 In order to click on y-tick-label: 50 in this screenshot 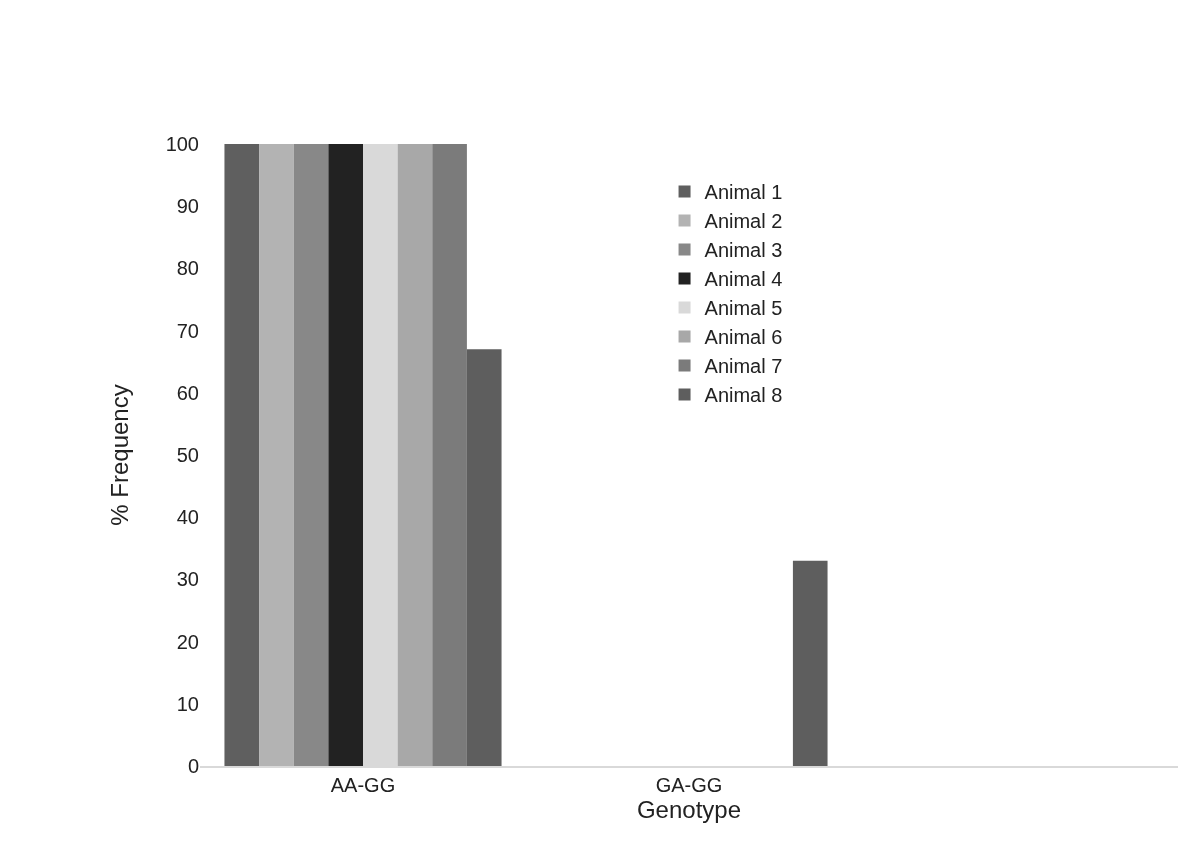, I will do `click(187, 455)`.